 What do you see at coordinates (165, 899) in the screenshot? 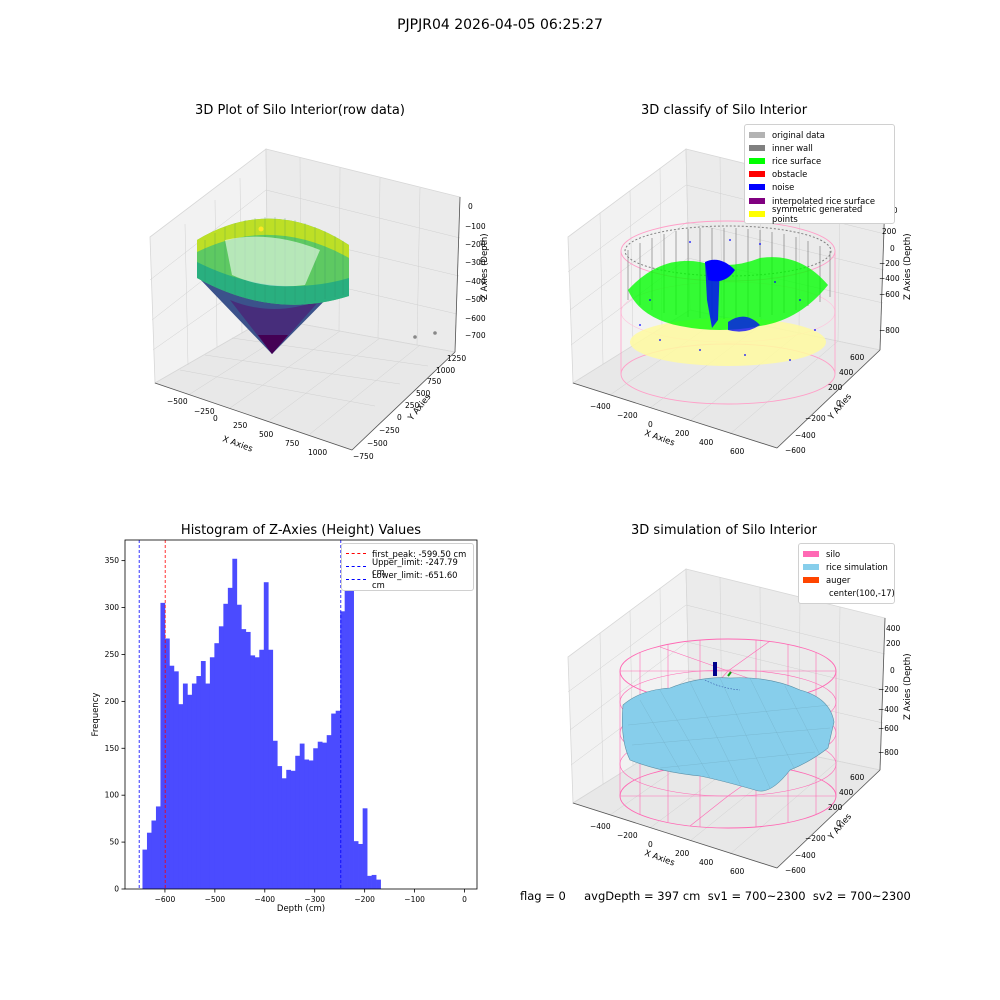
I see `histogram-x-tick-label: −600` at bounding box center [165, 899].